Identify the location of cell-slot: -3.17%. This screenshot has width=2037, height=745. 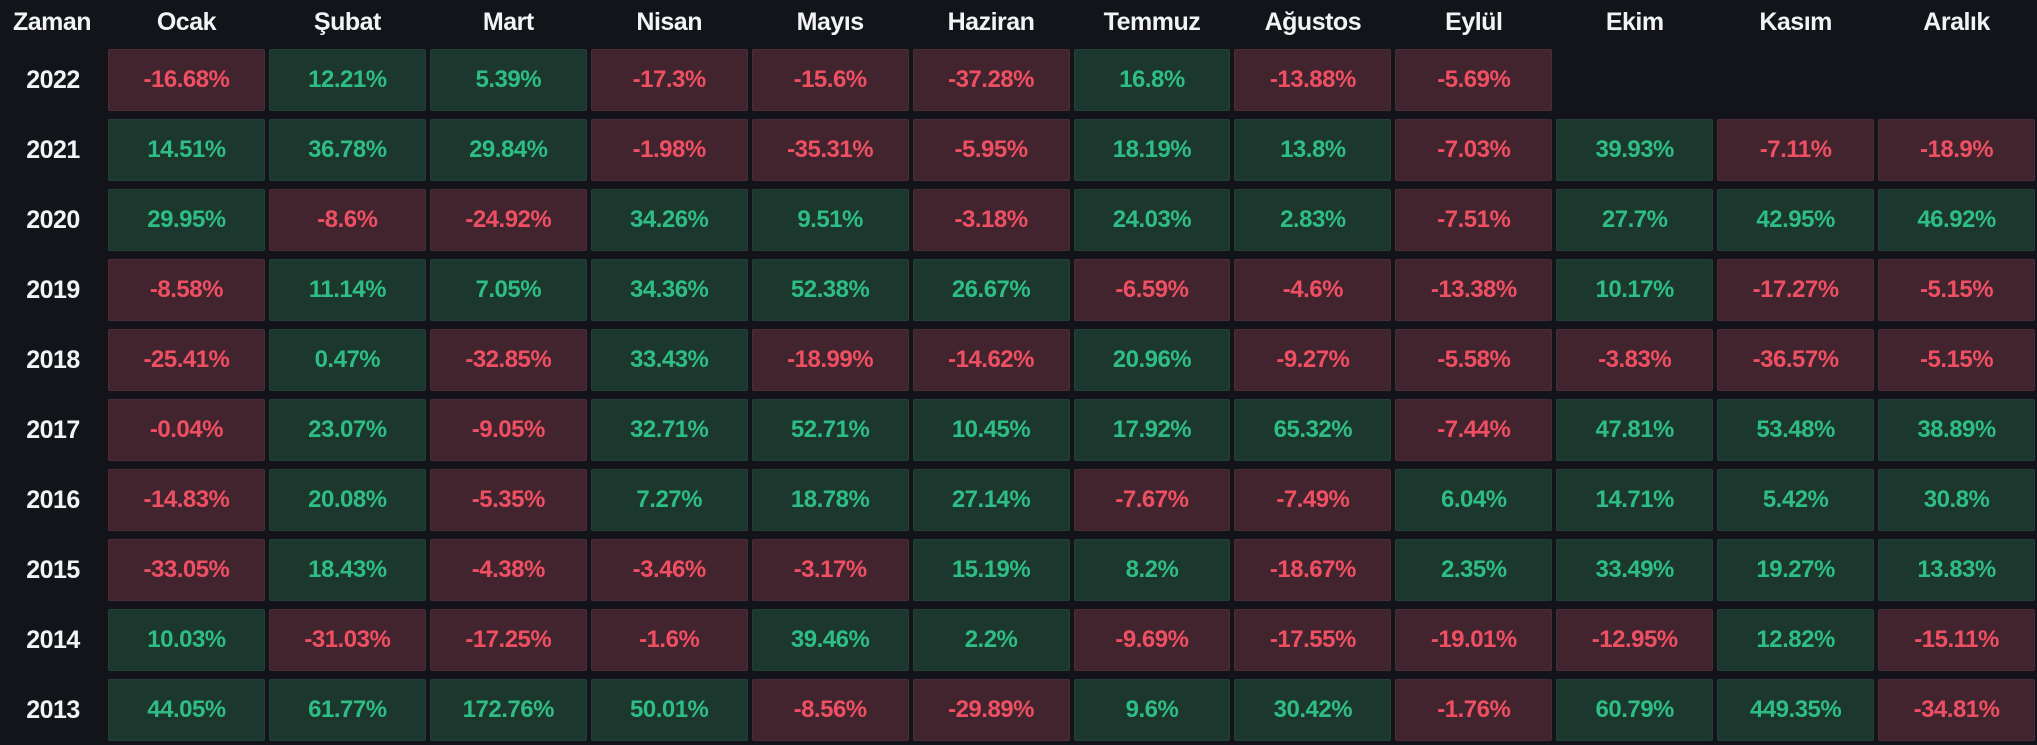
(830, 570).